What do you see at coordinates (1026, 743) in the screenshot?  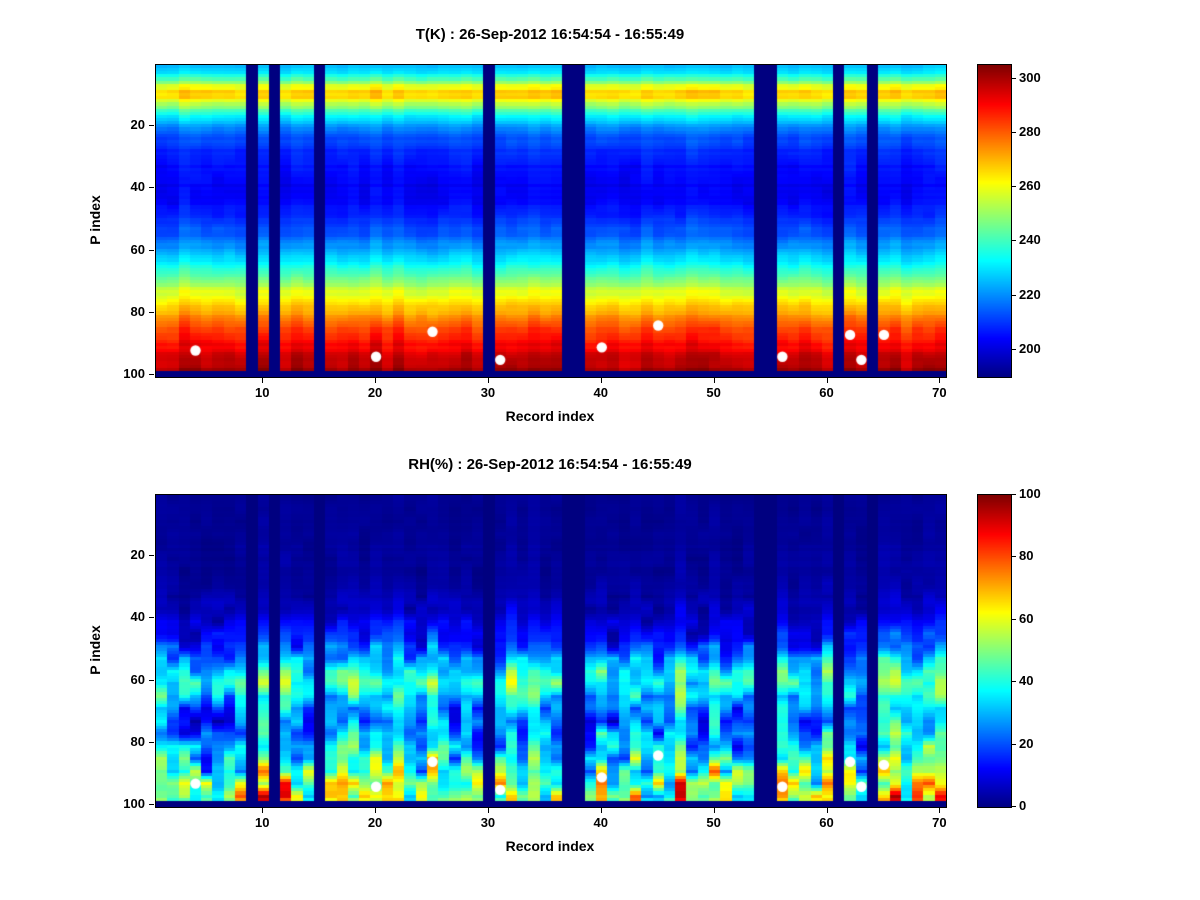 I see `colorbar-tick-label: 20` at bounding box center [1026, 743].